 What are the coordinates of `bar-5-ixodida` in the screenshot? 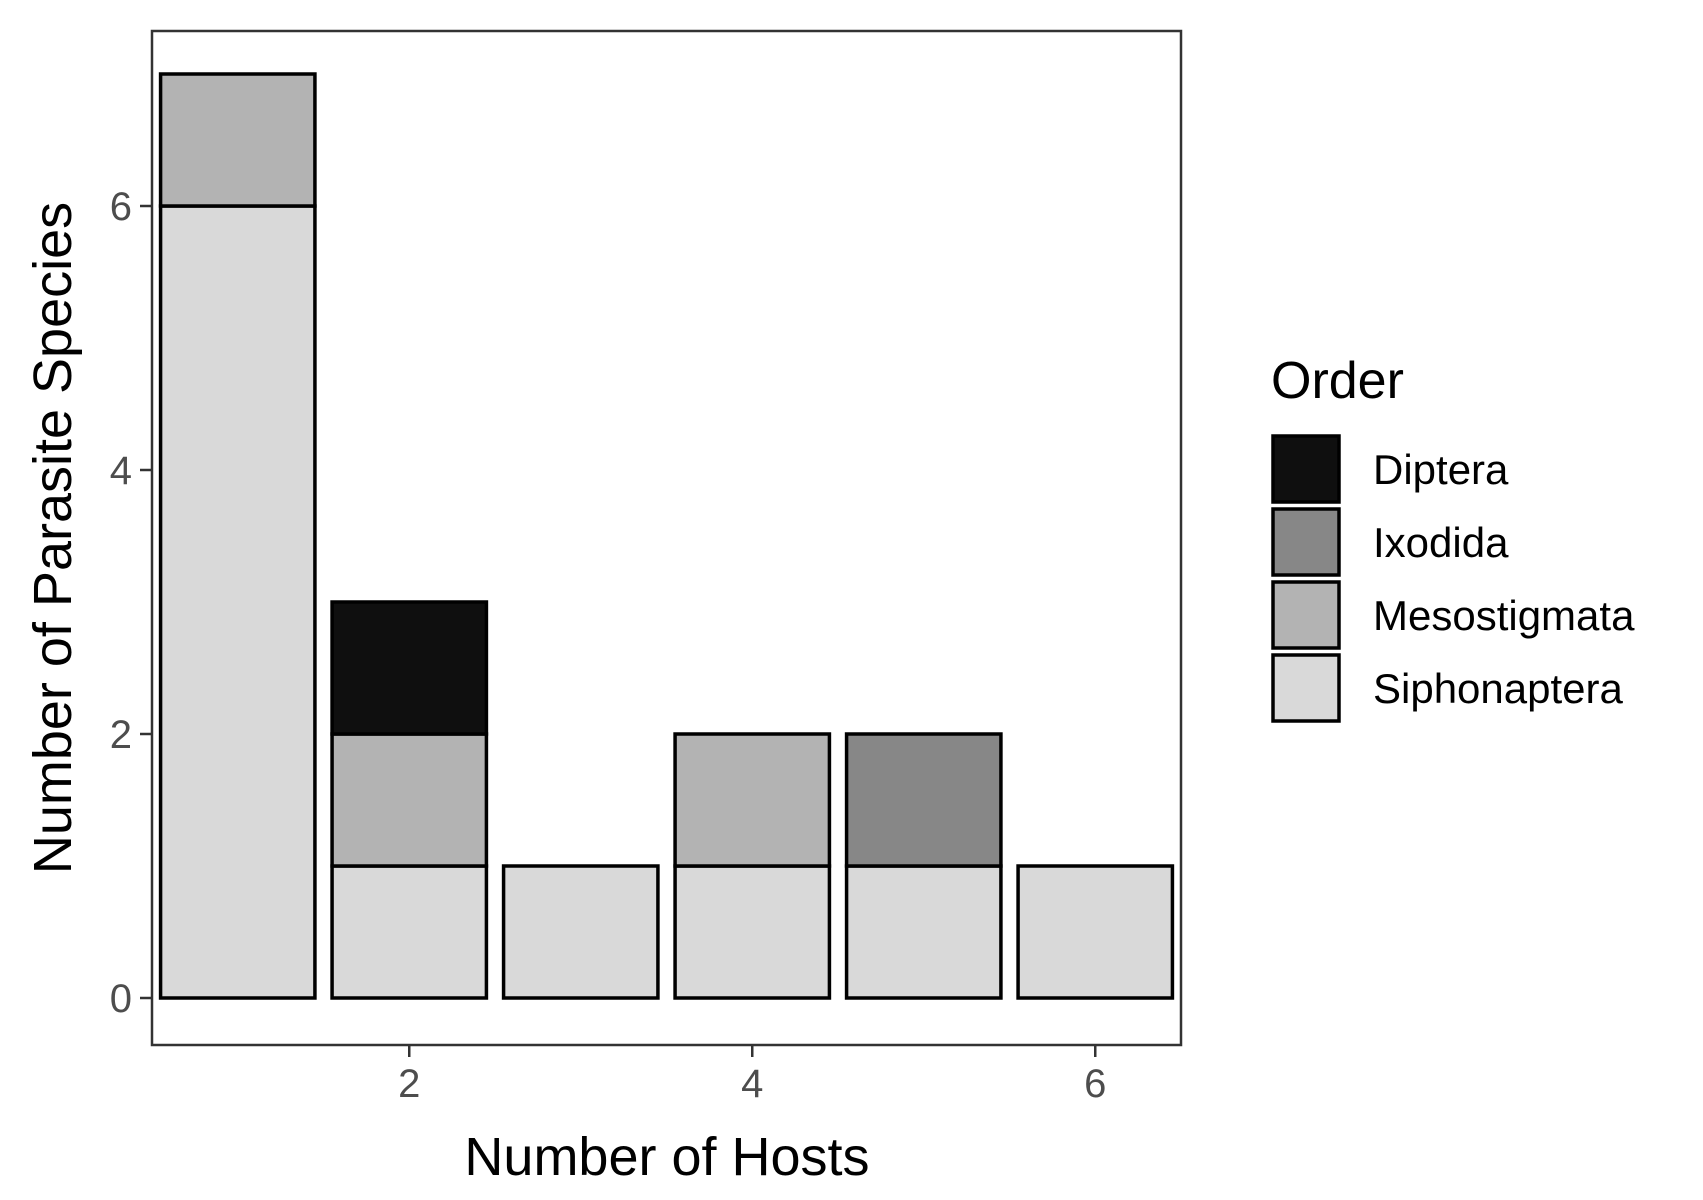 It's located at (923, 800).